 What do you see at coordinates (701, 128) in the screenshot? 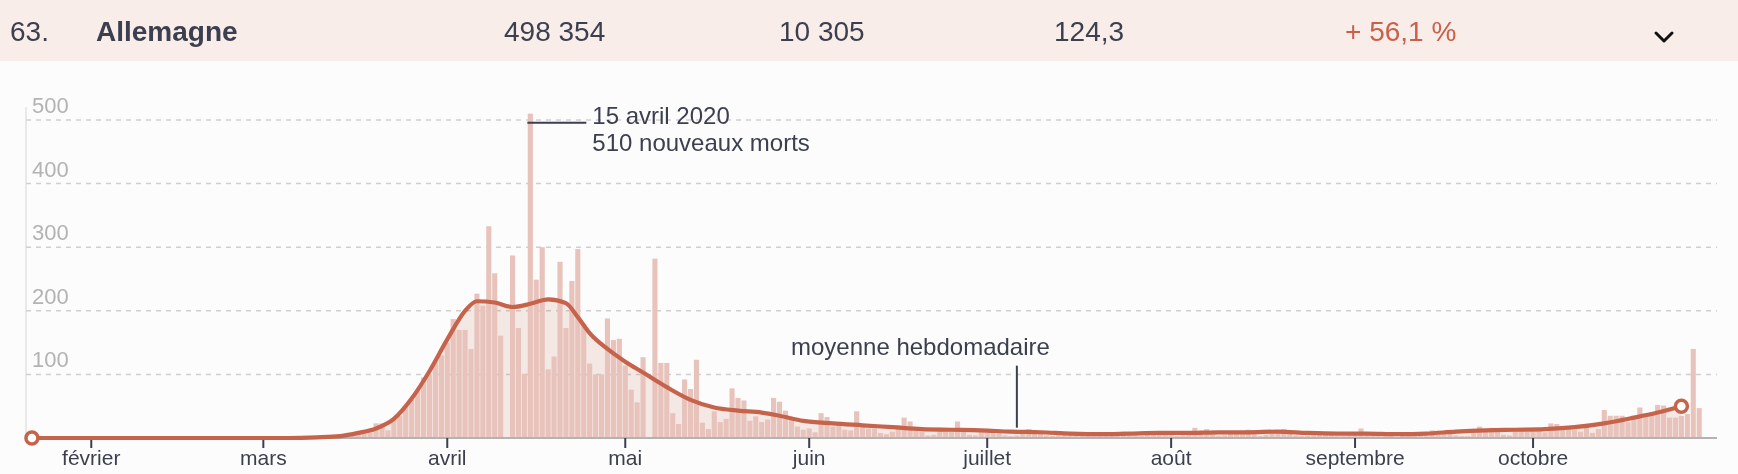
I see `annotation: 15 avril 2020 510 nouveaux morts` at bounding box center [701, 128].